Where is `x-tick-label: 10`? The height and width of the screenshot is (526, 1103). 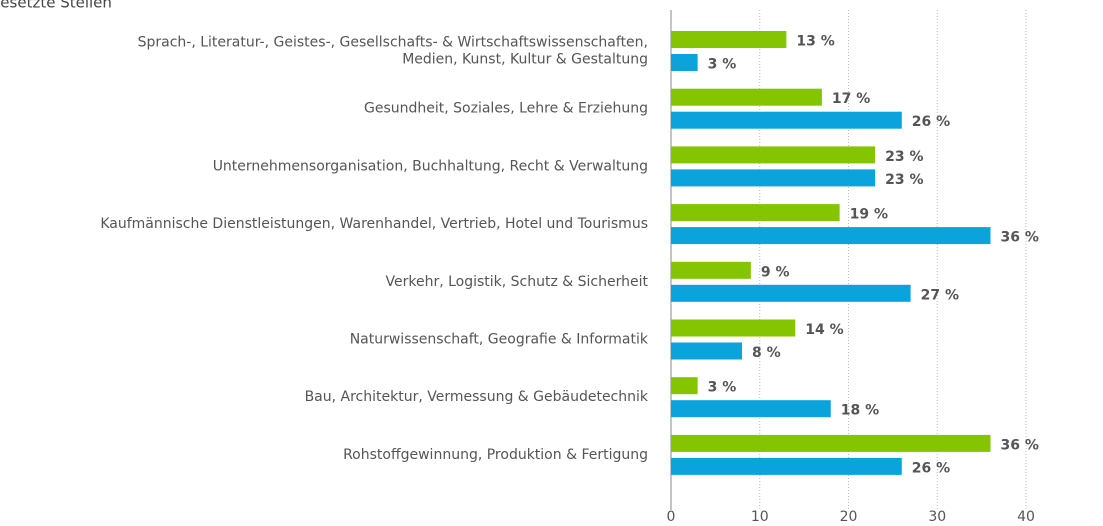 x-tick-label: 10 is located at coordinates (760, 517).